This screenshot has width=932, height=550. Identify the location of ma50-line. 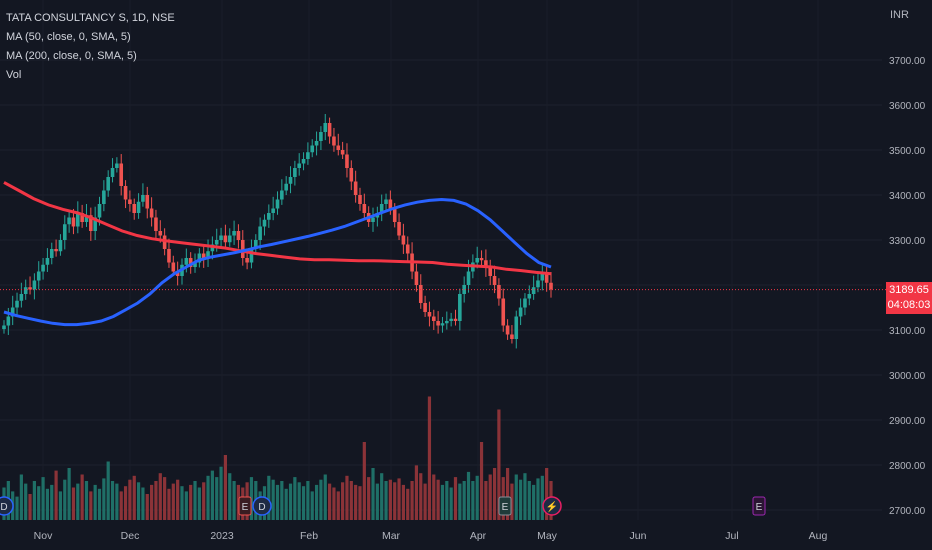
(277, 262).